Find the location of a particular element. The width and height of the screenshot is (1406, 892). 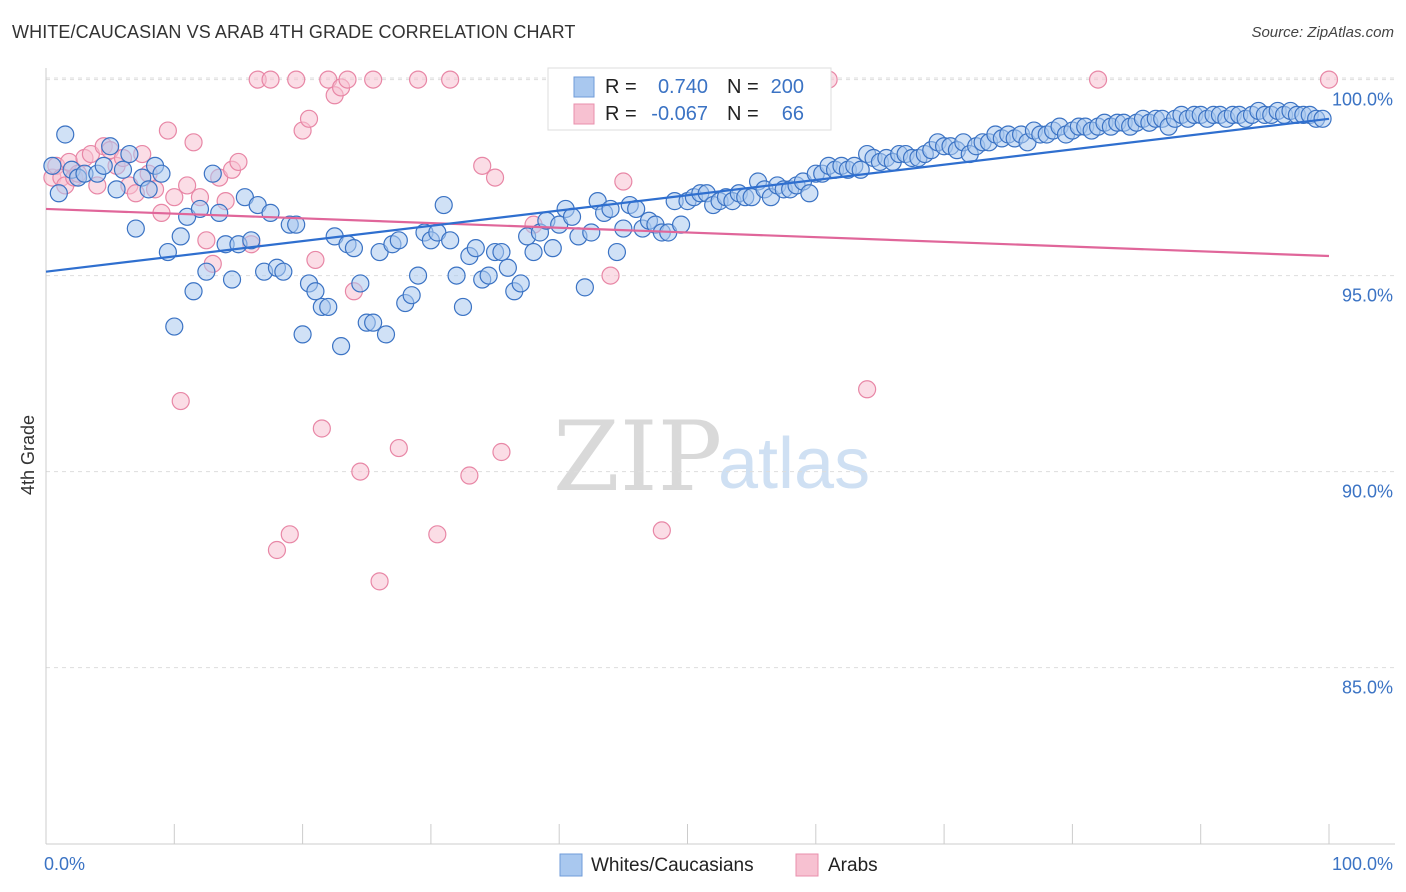

legend-swatch-arabs is located at coordinates (807, 865).